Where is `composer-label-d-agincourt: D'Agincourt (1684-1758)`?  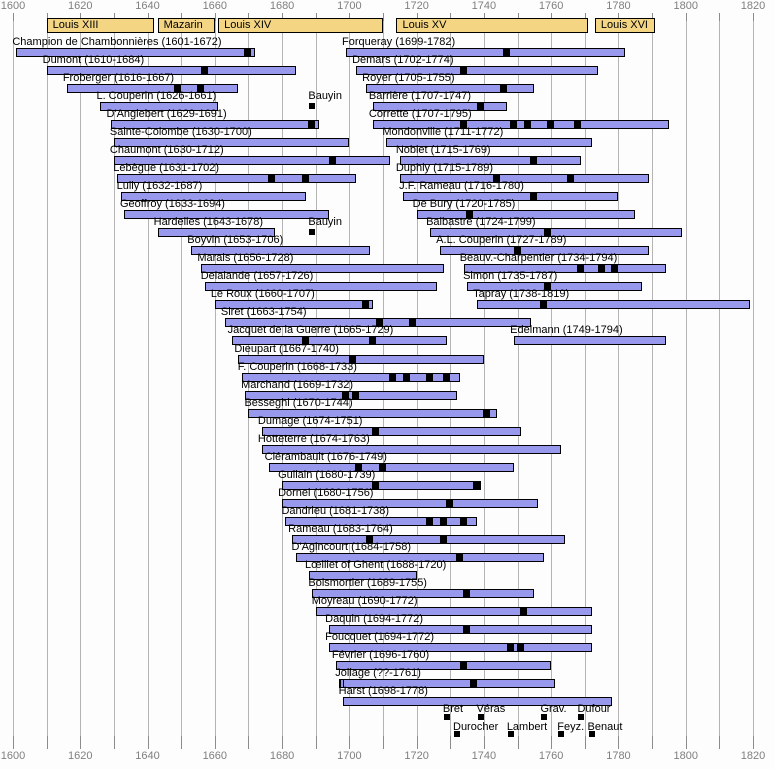
composer-label-d-agincourt: D'Agincourt (1684-1758) is located at coordinates (351, 546).